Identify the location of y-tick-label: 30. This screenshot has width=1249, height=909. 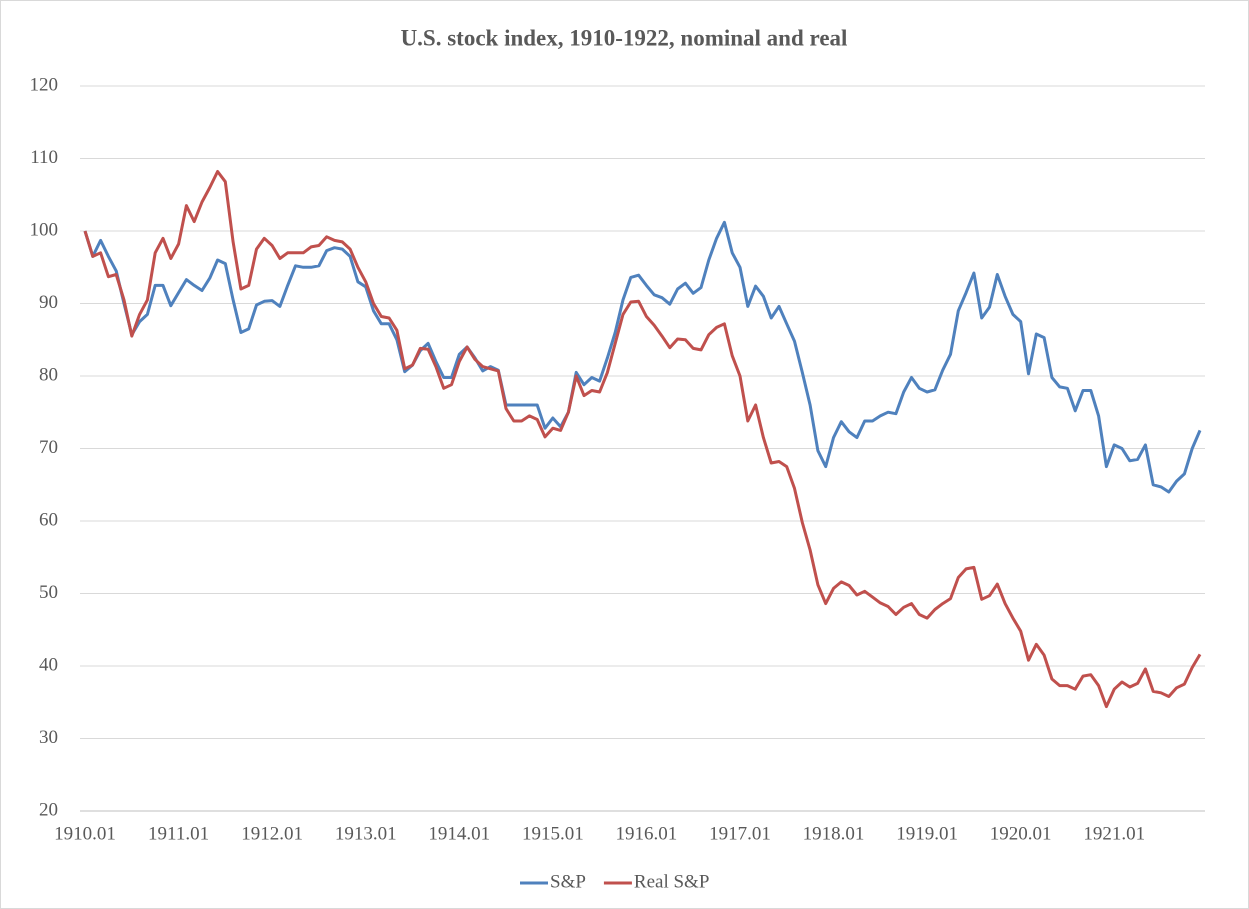
(48, 737).